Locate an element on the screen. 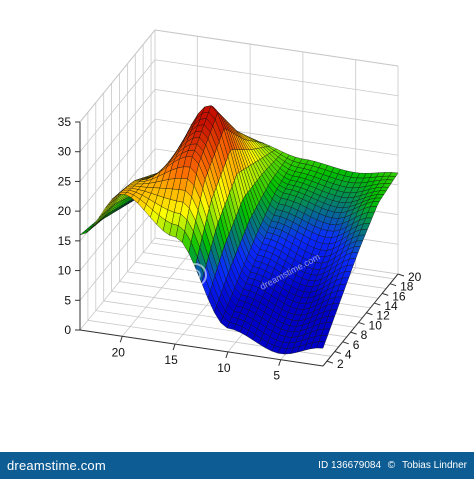 Image resolution: width=474 pixels, height=479 pixels. z-tick-label: 5 is located at coordinates (67, 300).